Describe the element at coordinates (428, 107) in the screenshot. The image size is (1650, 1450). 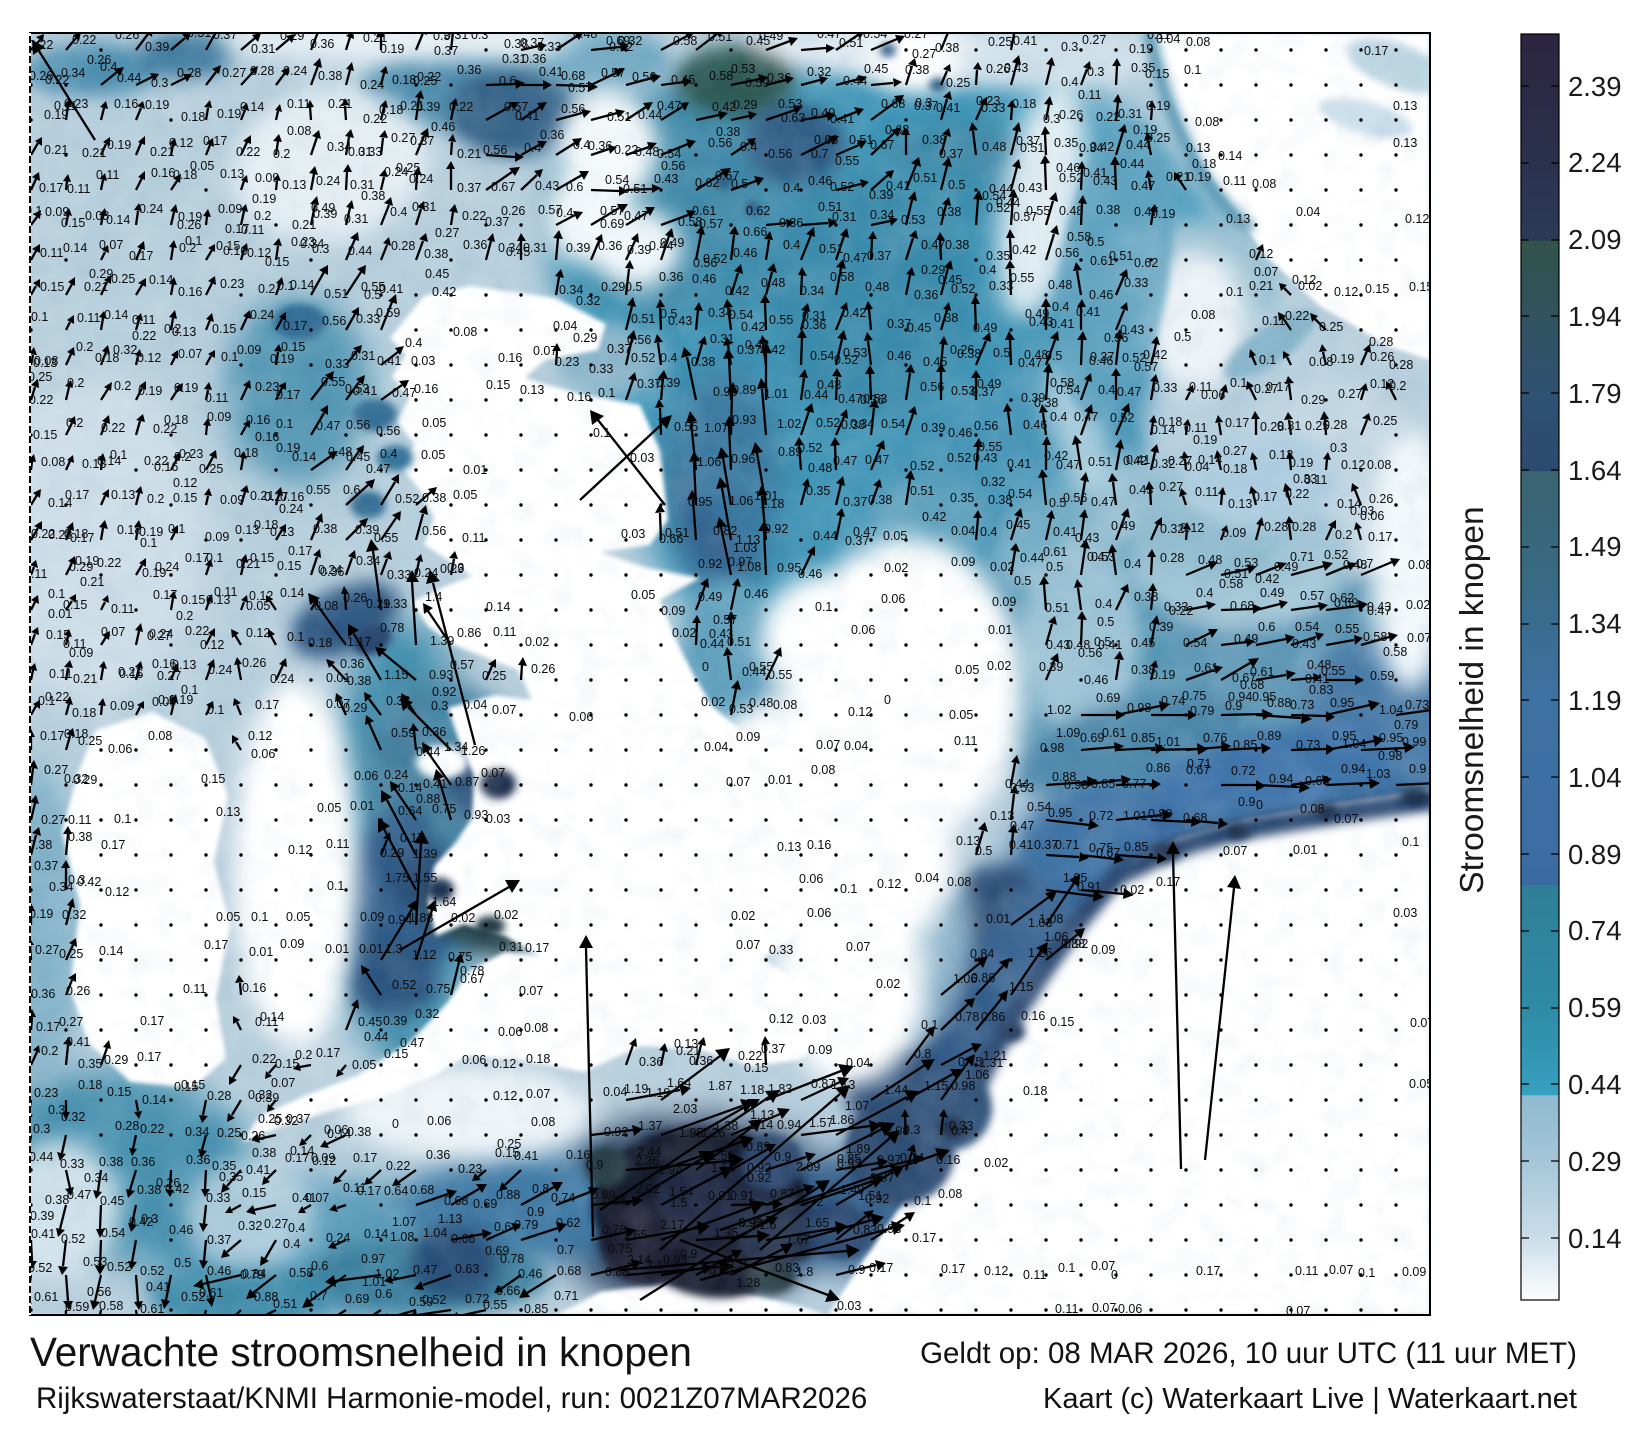
I see `svg-text: 0.39` at that location.